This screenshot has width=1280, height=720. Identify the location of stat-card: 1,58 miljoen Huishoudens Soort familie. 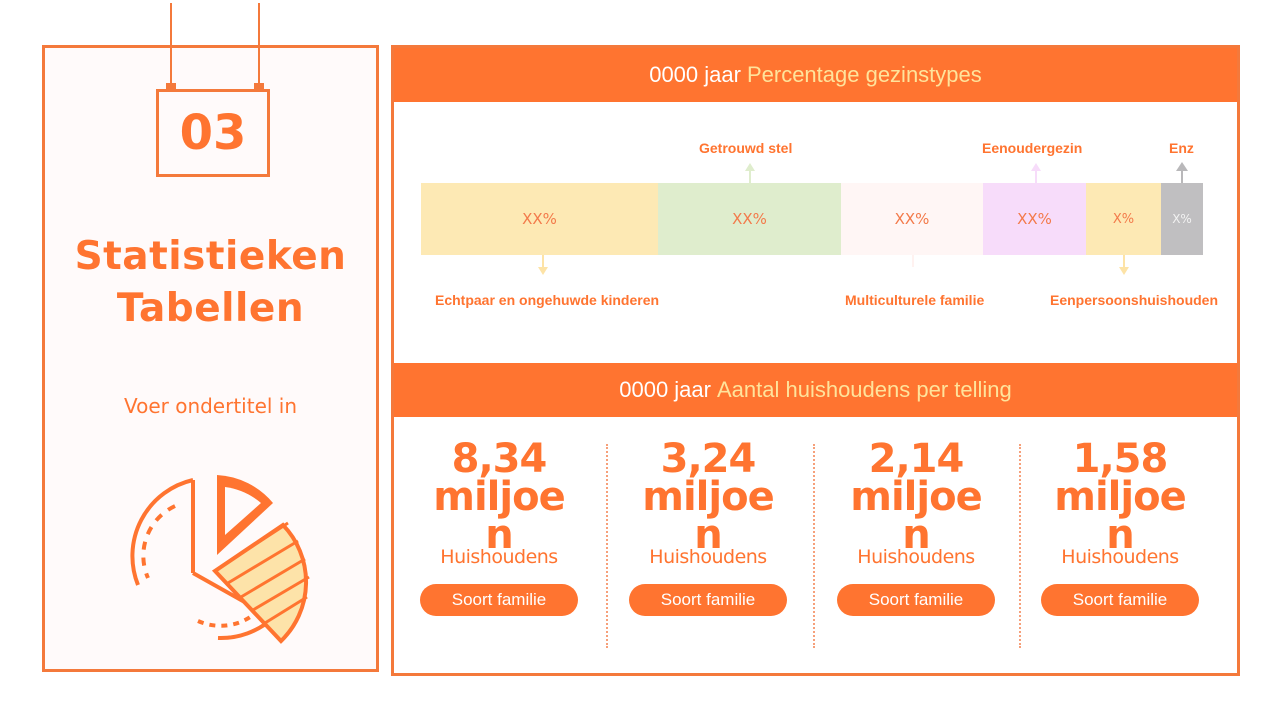
(1120, 526).